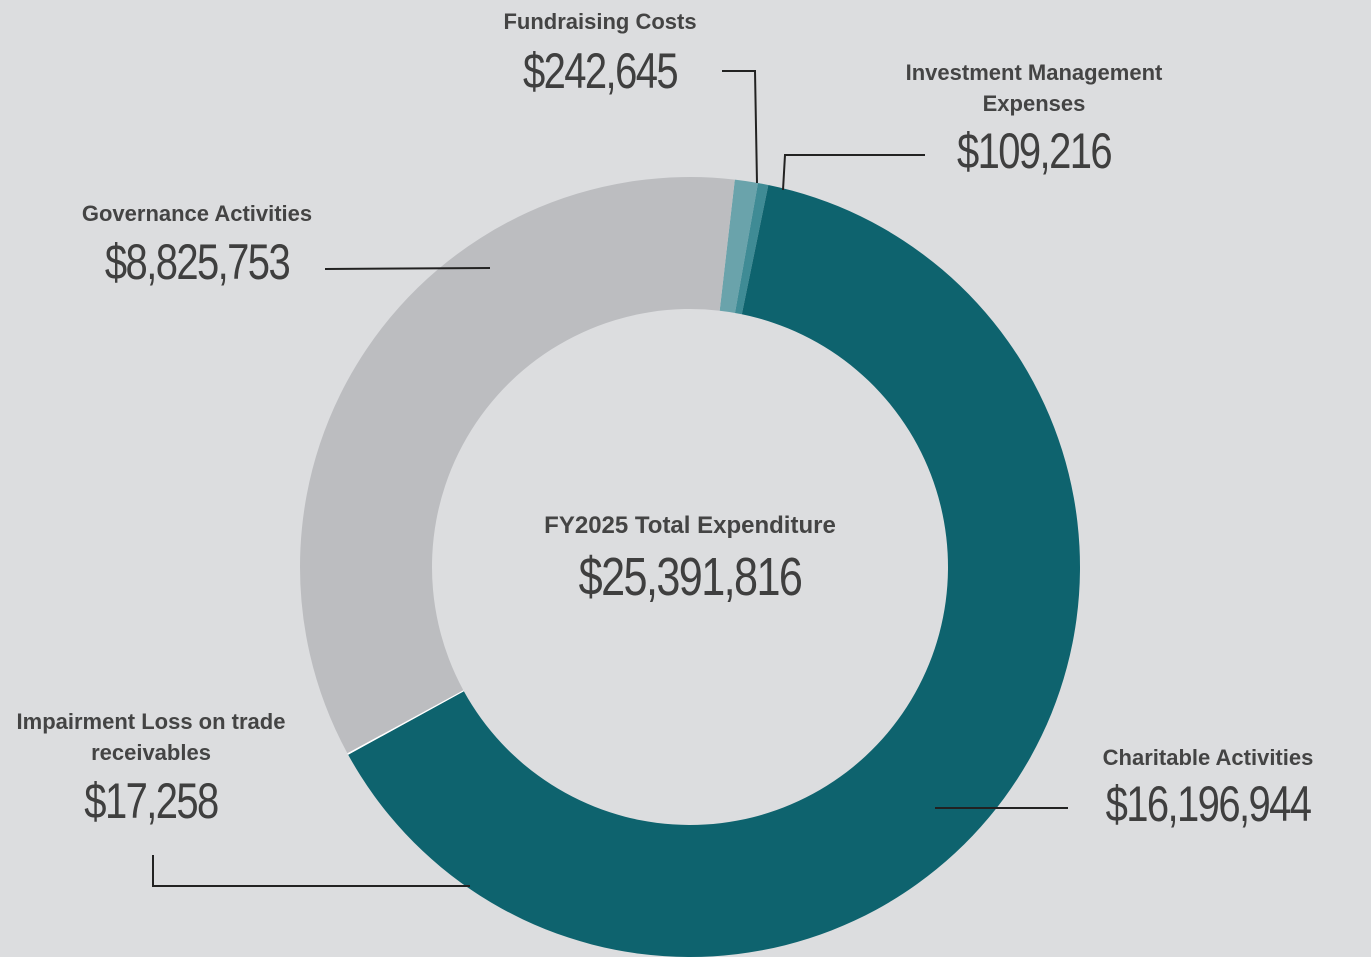  I want to click on center-title: FY2025 Total Expenditure, so click(690, 525).